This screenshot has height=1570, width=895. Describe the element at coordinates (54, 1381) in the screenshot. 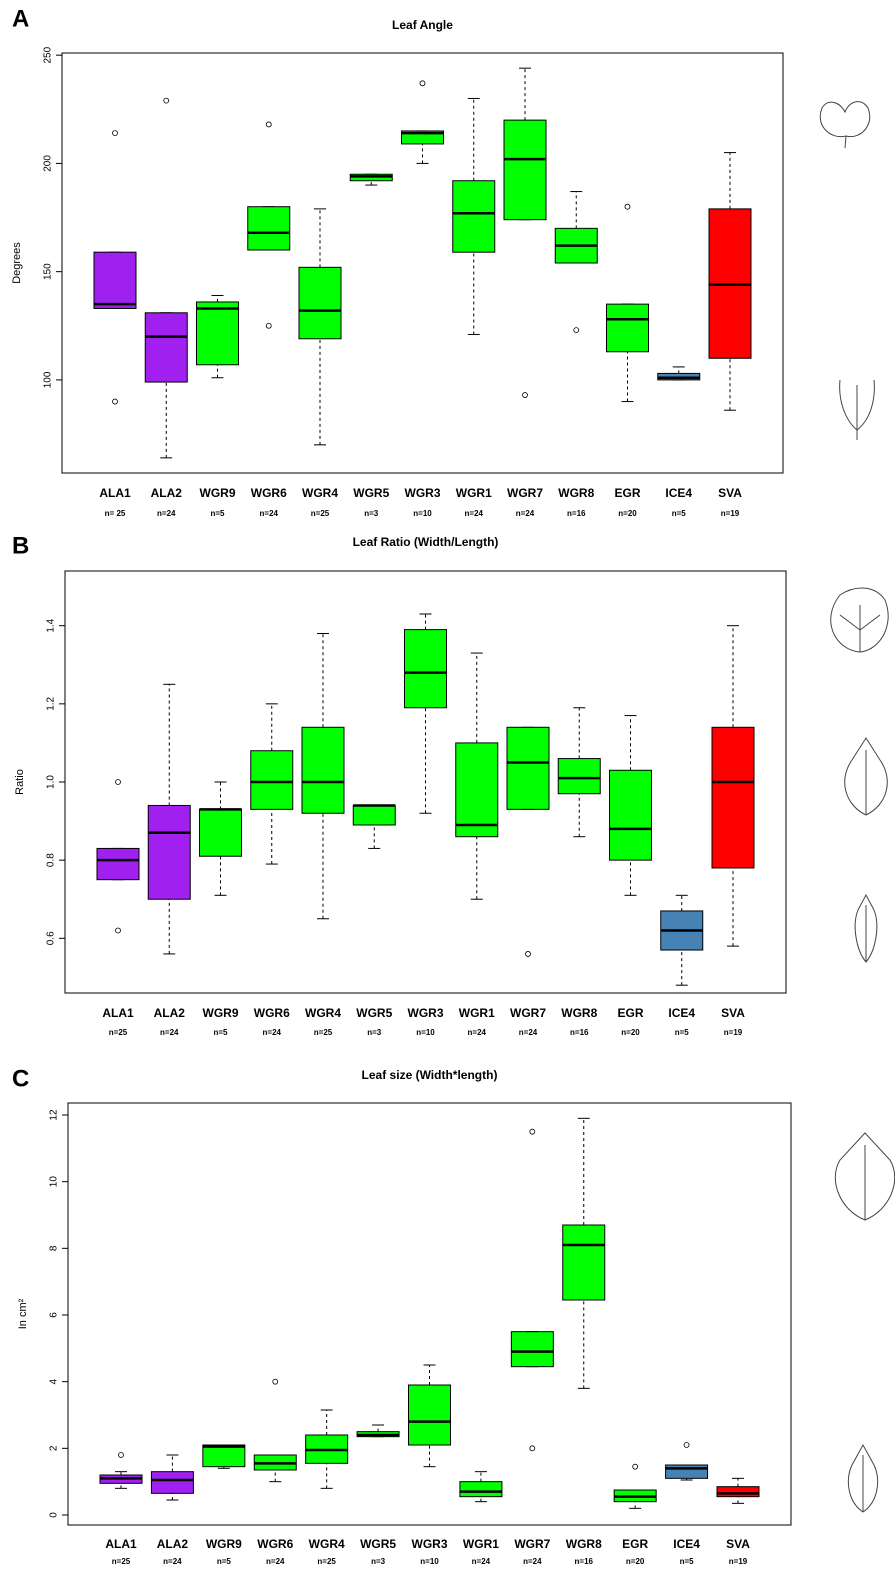

I see `y-tick-label: 4` at that location.